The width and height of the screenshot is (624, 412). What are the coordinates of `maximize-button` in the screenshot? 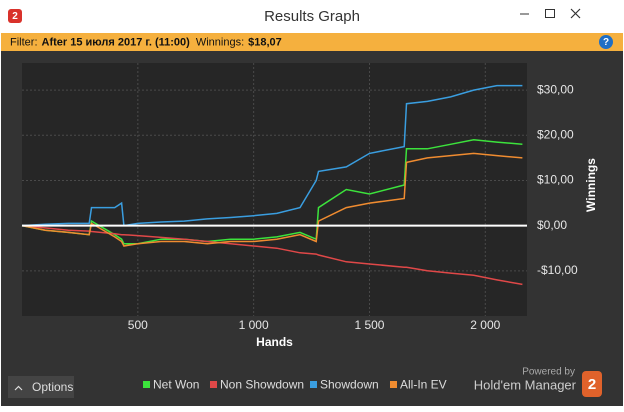 It's located at (550, 13).